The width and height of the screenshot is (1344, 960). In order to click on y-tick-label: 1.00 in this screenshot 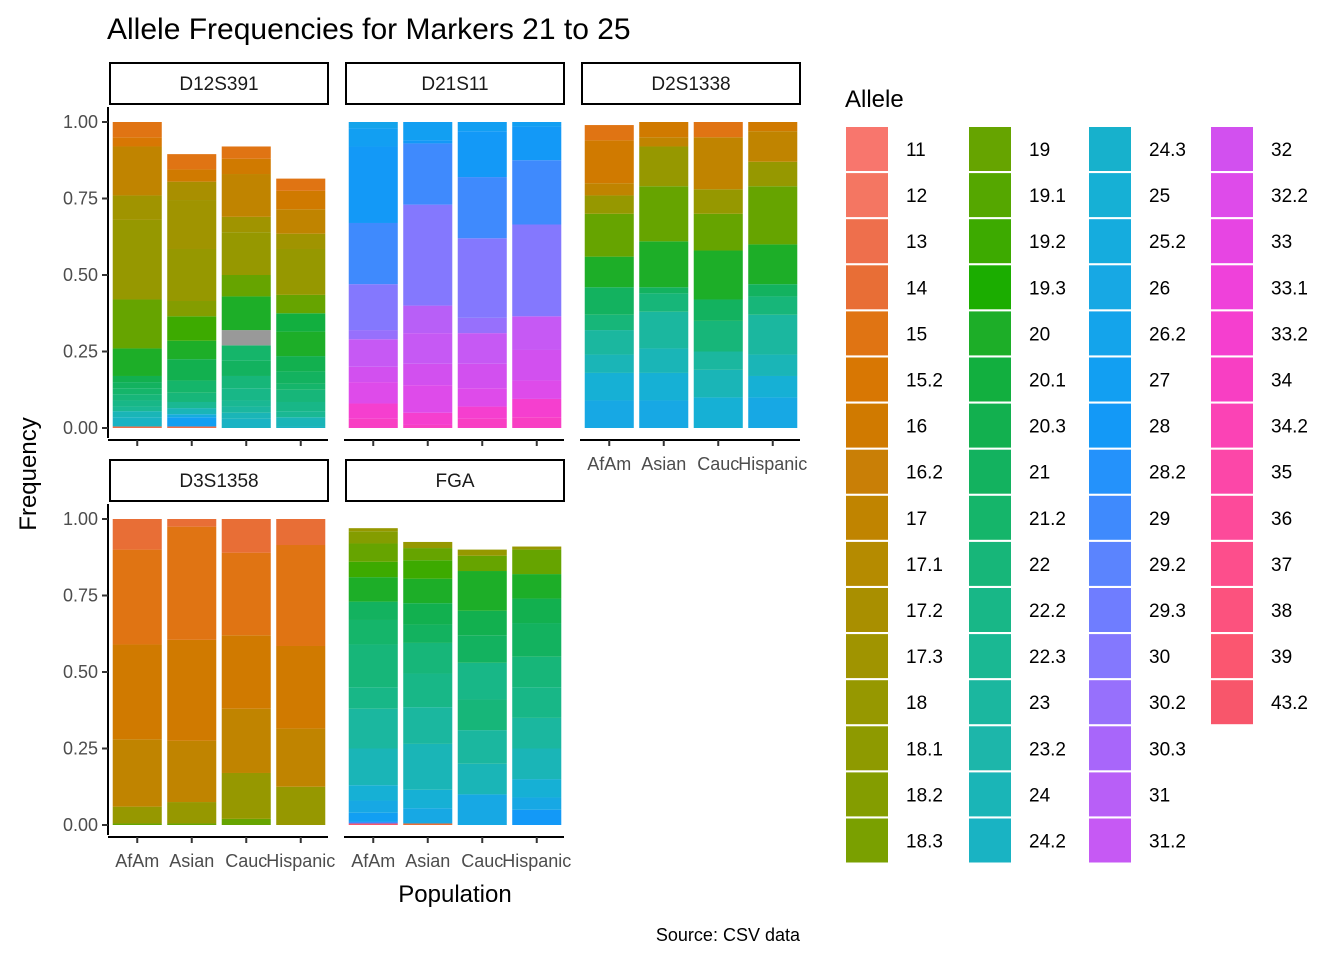, I will do `click(80, 122)`.